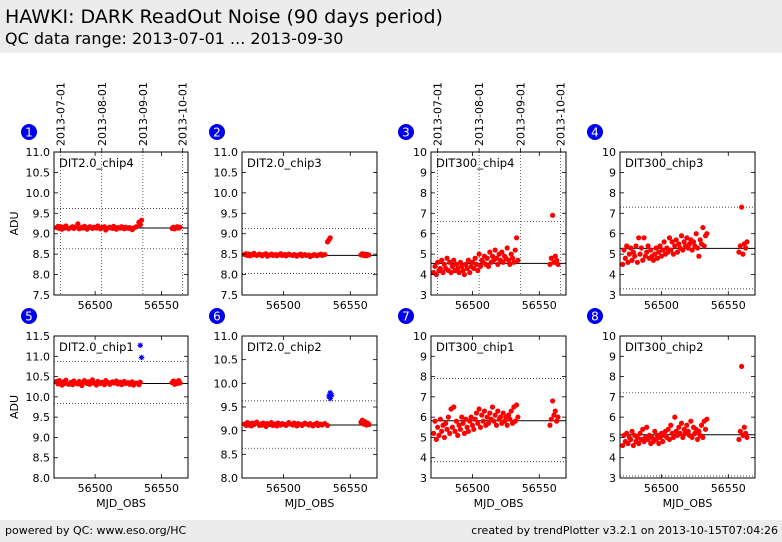 The width and height of the screenshot is (782, 542). I want to click on panel-badge-number: 3, so click(406, 133).